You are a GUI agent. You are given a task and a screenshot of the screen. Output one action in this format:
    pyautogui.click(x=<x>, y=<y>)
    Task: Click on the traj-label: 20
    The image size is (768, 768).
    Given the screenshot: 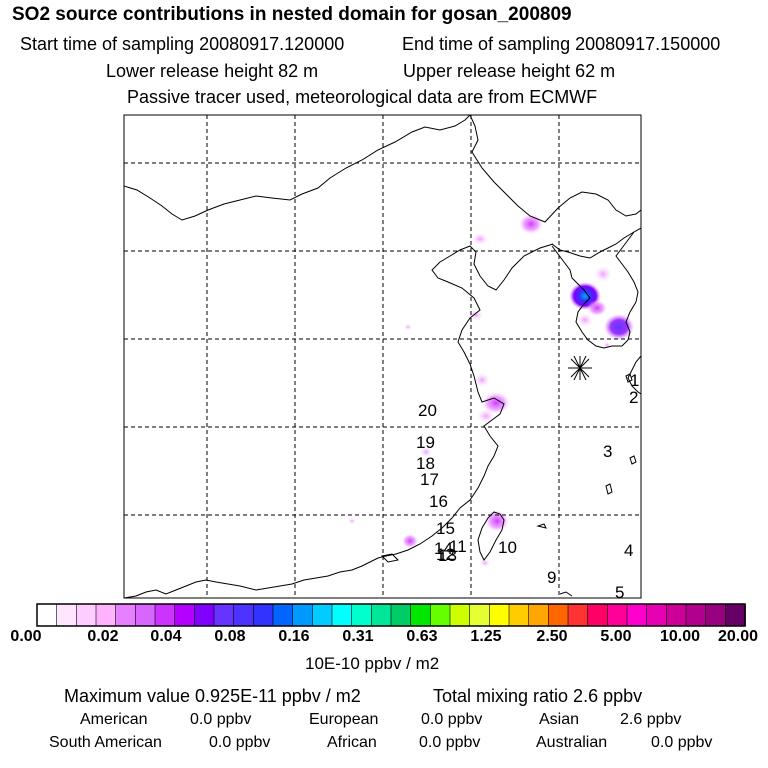 What is the action you would take?
    pyautogui.click(x=427, y=410)
    